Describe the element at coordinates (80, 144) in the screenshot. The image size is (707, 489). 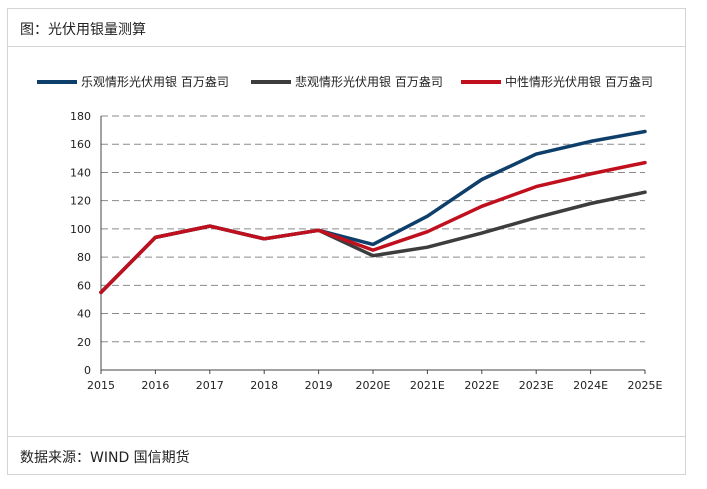
I see `y-tick-label: 160` at that location.